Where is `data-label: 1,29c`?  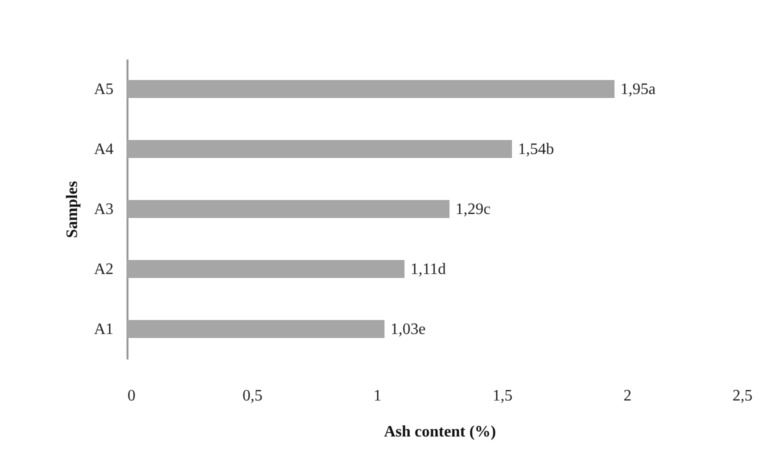
data-label: 1,29c is located at coordinates (473, 209).